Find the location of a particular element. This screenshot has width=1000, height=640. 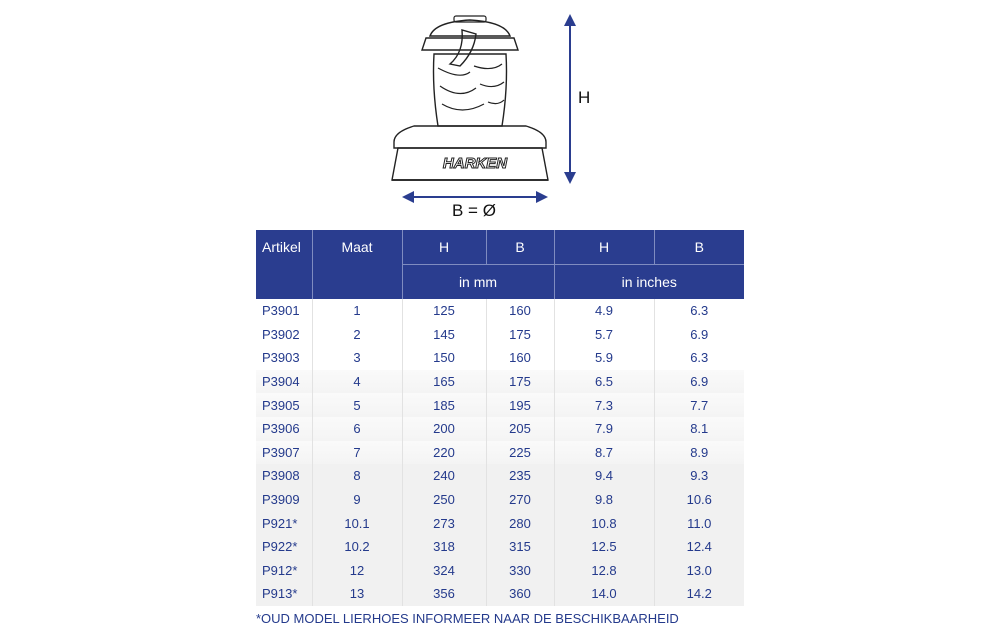

header-b-inches: B is located at coordinates (698, 247).